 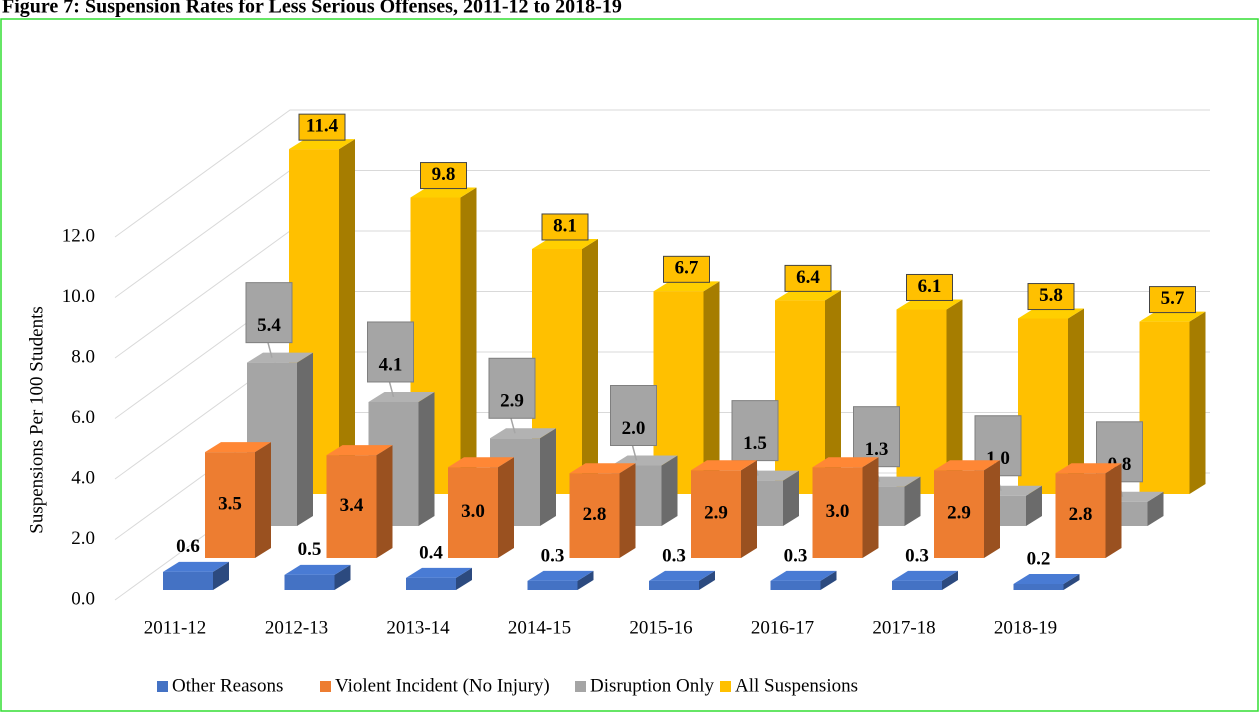 I want to click on data-label: 6.1, so click(x=930, y=286).